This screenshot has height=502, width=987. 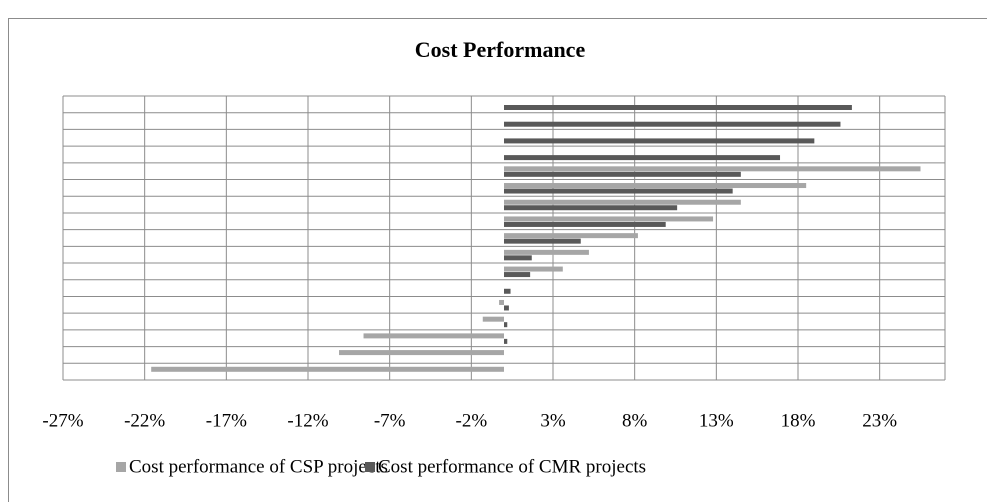 I want to click on x-tick-label: 23%, so click(x=879, y=420).